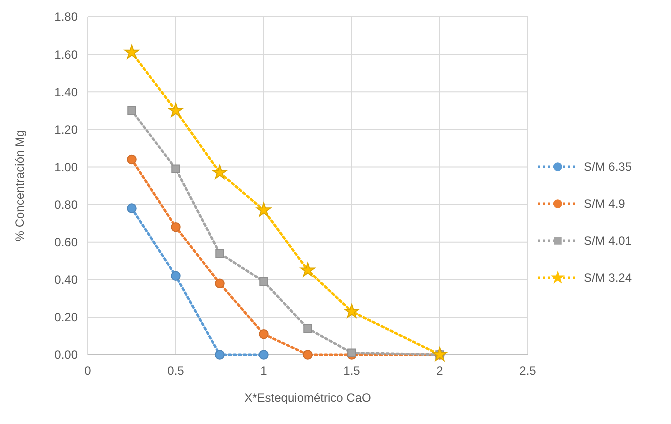 The image size is (671, 424). I want to click on y-tick-label: 1.40, so click(66, 92).